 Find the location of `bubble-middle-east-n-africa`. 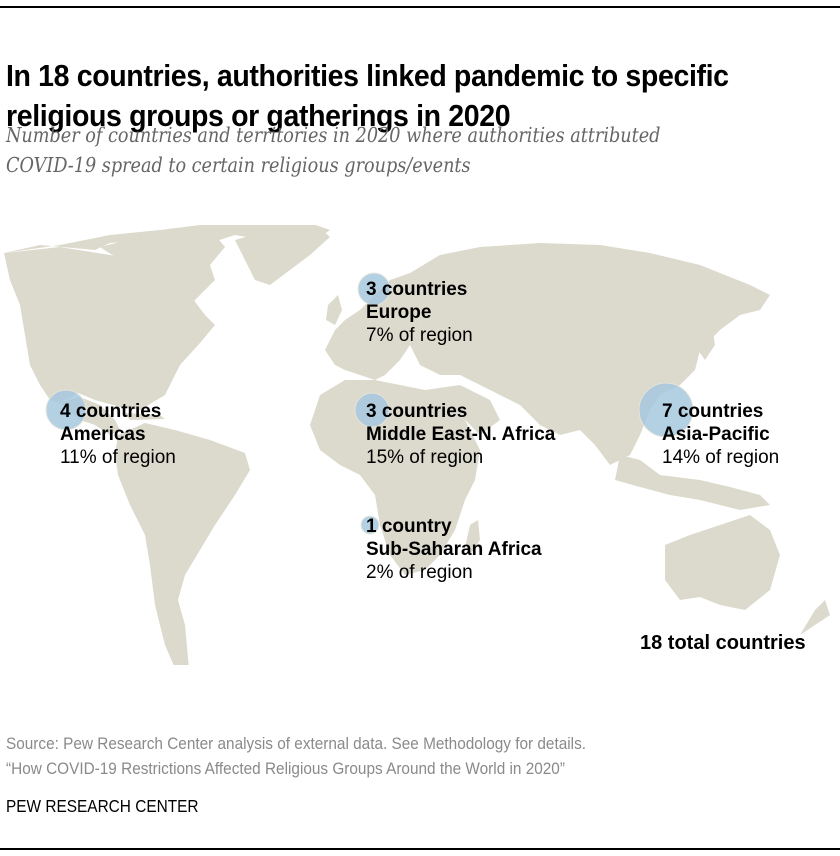

bubble-middle-east-n-africa is located at coordinates (372, 410).